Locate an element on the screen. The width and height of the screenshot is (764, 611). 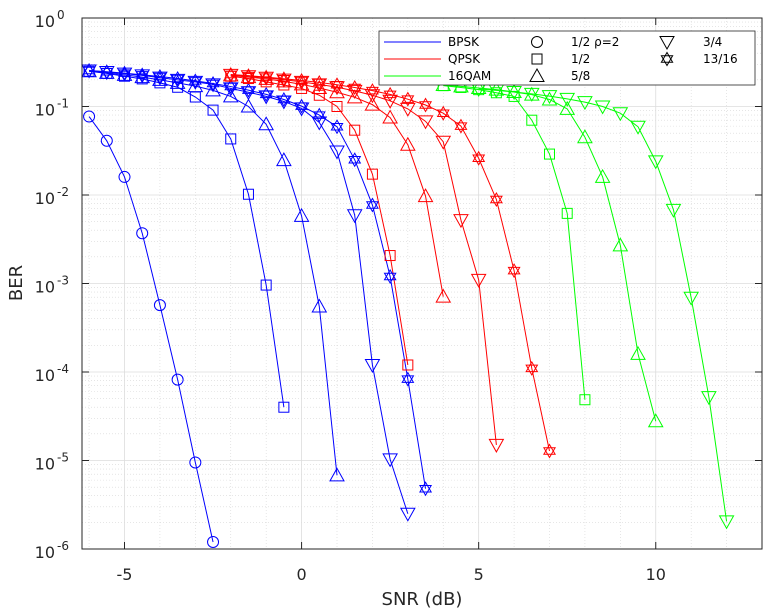
legend-label: 5/8 is located at coordinates (580, 76).